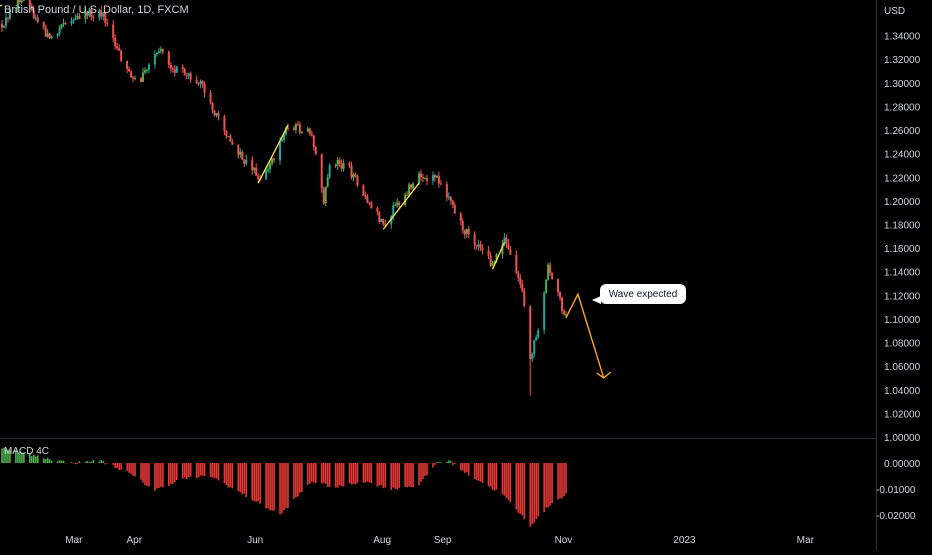 This screenshot has width=932, height=555. Describe the element at coordinates (564, 540) in the screenshot. I see `time-tick-label: Nov` at that location.